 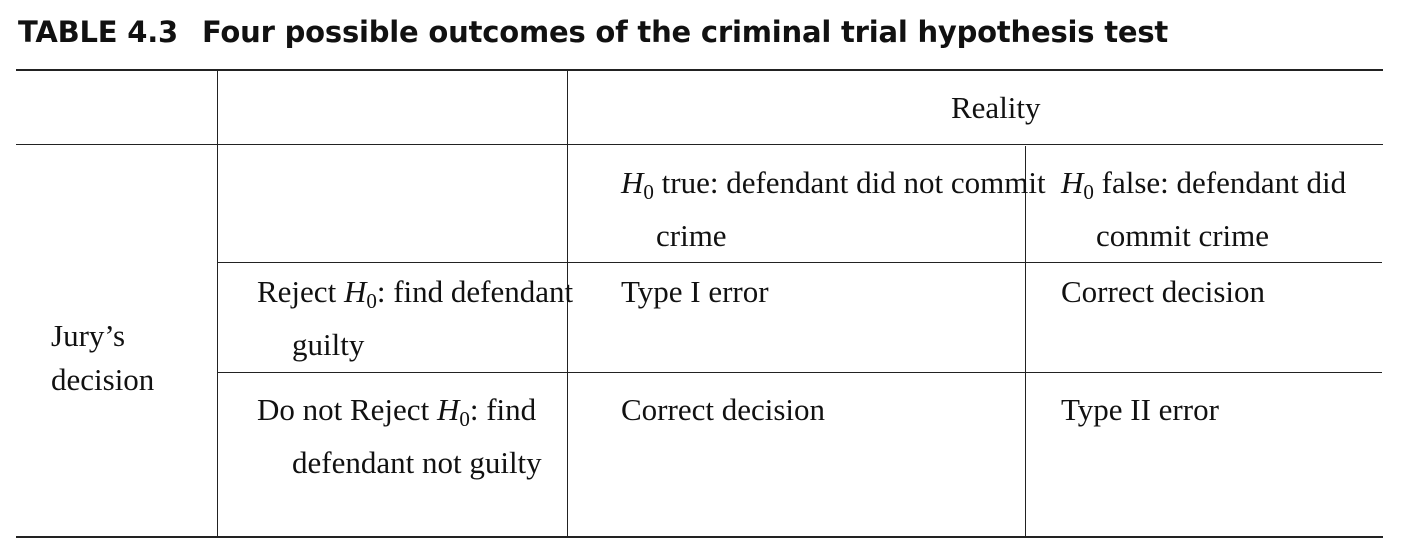 I want to click on cell-reject-h0-true: Type I error, so click(x=695, y=291).